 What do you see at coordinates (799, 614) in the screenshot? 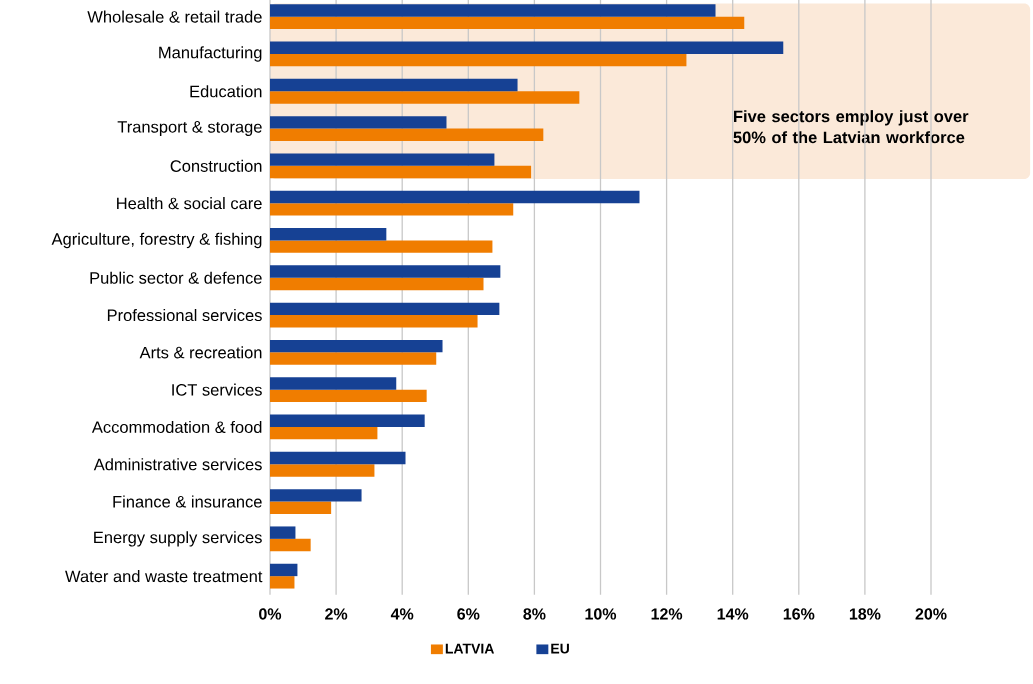
I see `x-tick-label: 16%` at bounding box center [799, 614].